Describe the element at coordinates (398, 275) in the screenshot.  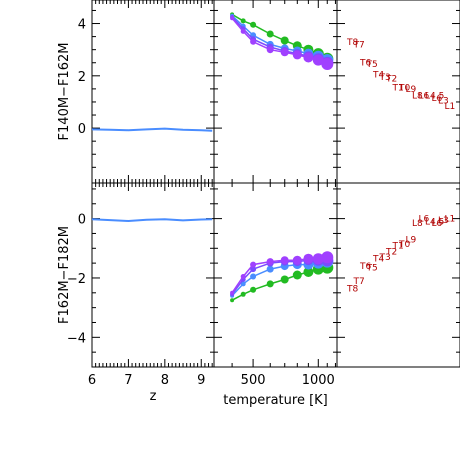
I see `panel-frame-r1-c2` at that location.